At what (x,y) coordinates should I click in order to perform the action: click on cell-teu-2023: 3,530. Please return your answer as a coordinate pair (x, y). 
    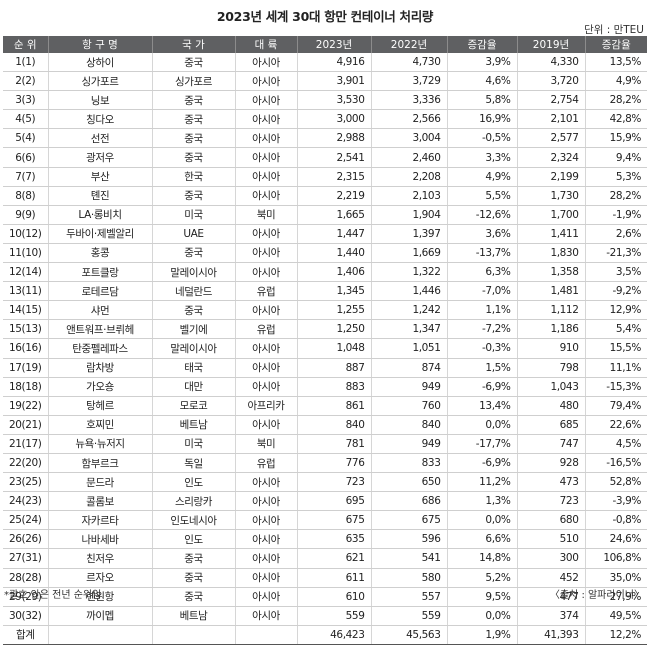
    Looking at the image, I should click on (333, 100).